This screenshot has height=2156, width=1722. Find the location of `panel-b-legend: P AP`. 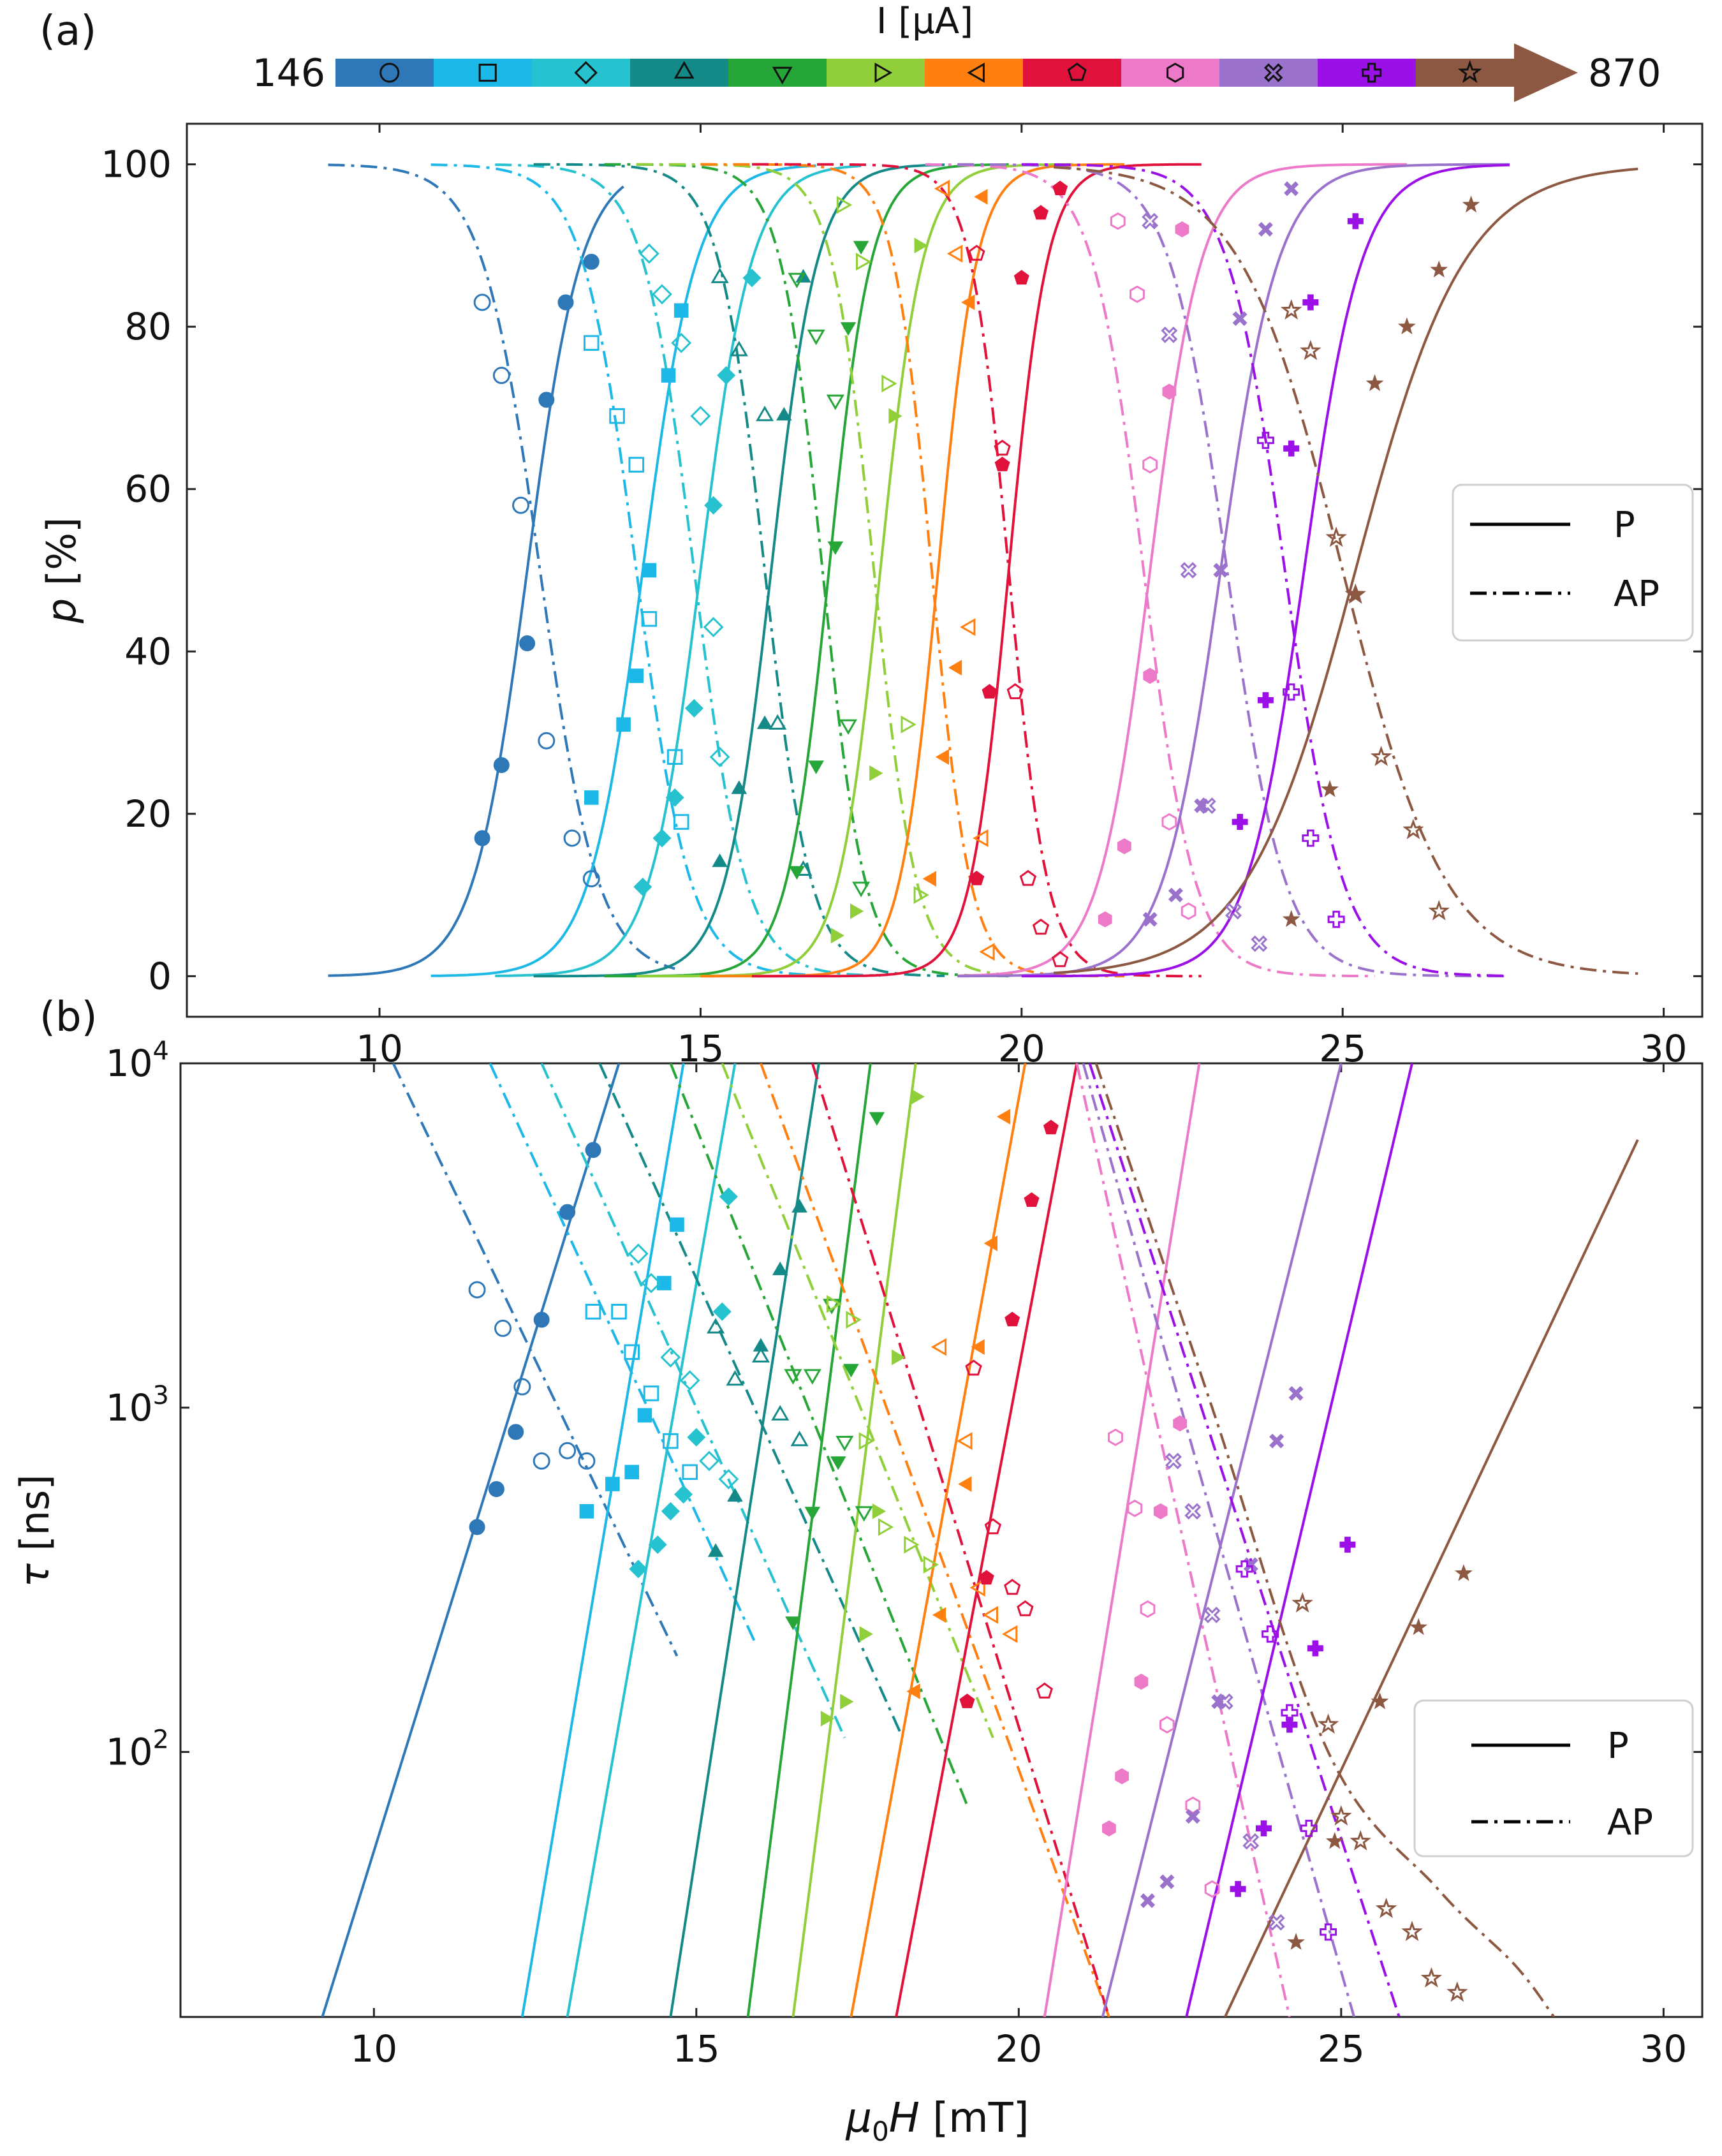

panel-b-legend: P AP is located at coordinates (1553, 1778).